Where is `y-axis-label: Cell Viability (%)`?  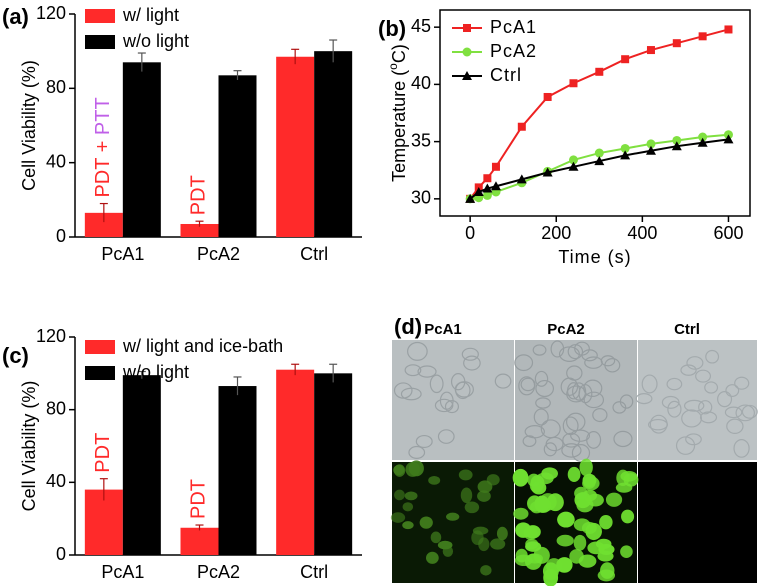 y-axis-label: Cell Viability (%) is located at coordinates (29, 125).